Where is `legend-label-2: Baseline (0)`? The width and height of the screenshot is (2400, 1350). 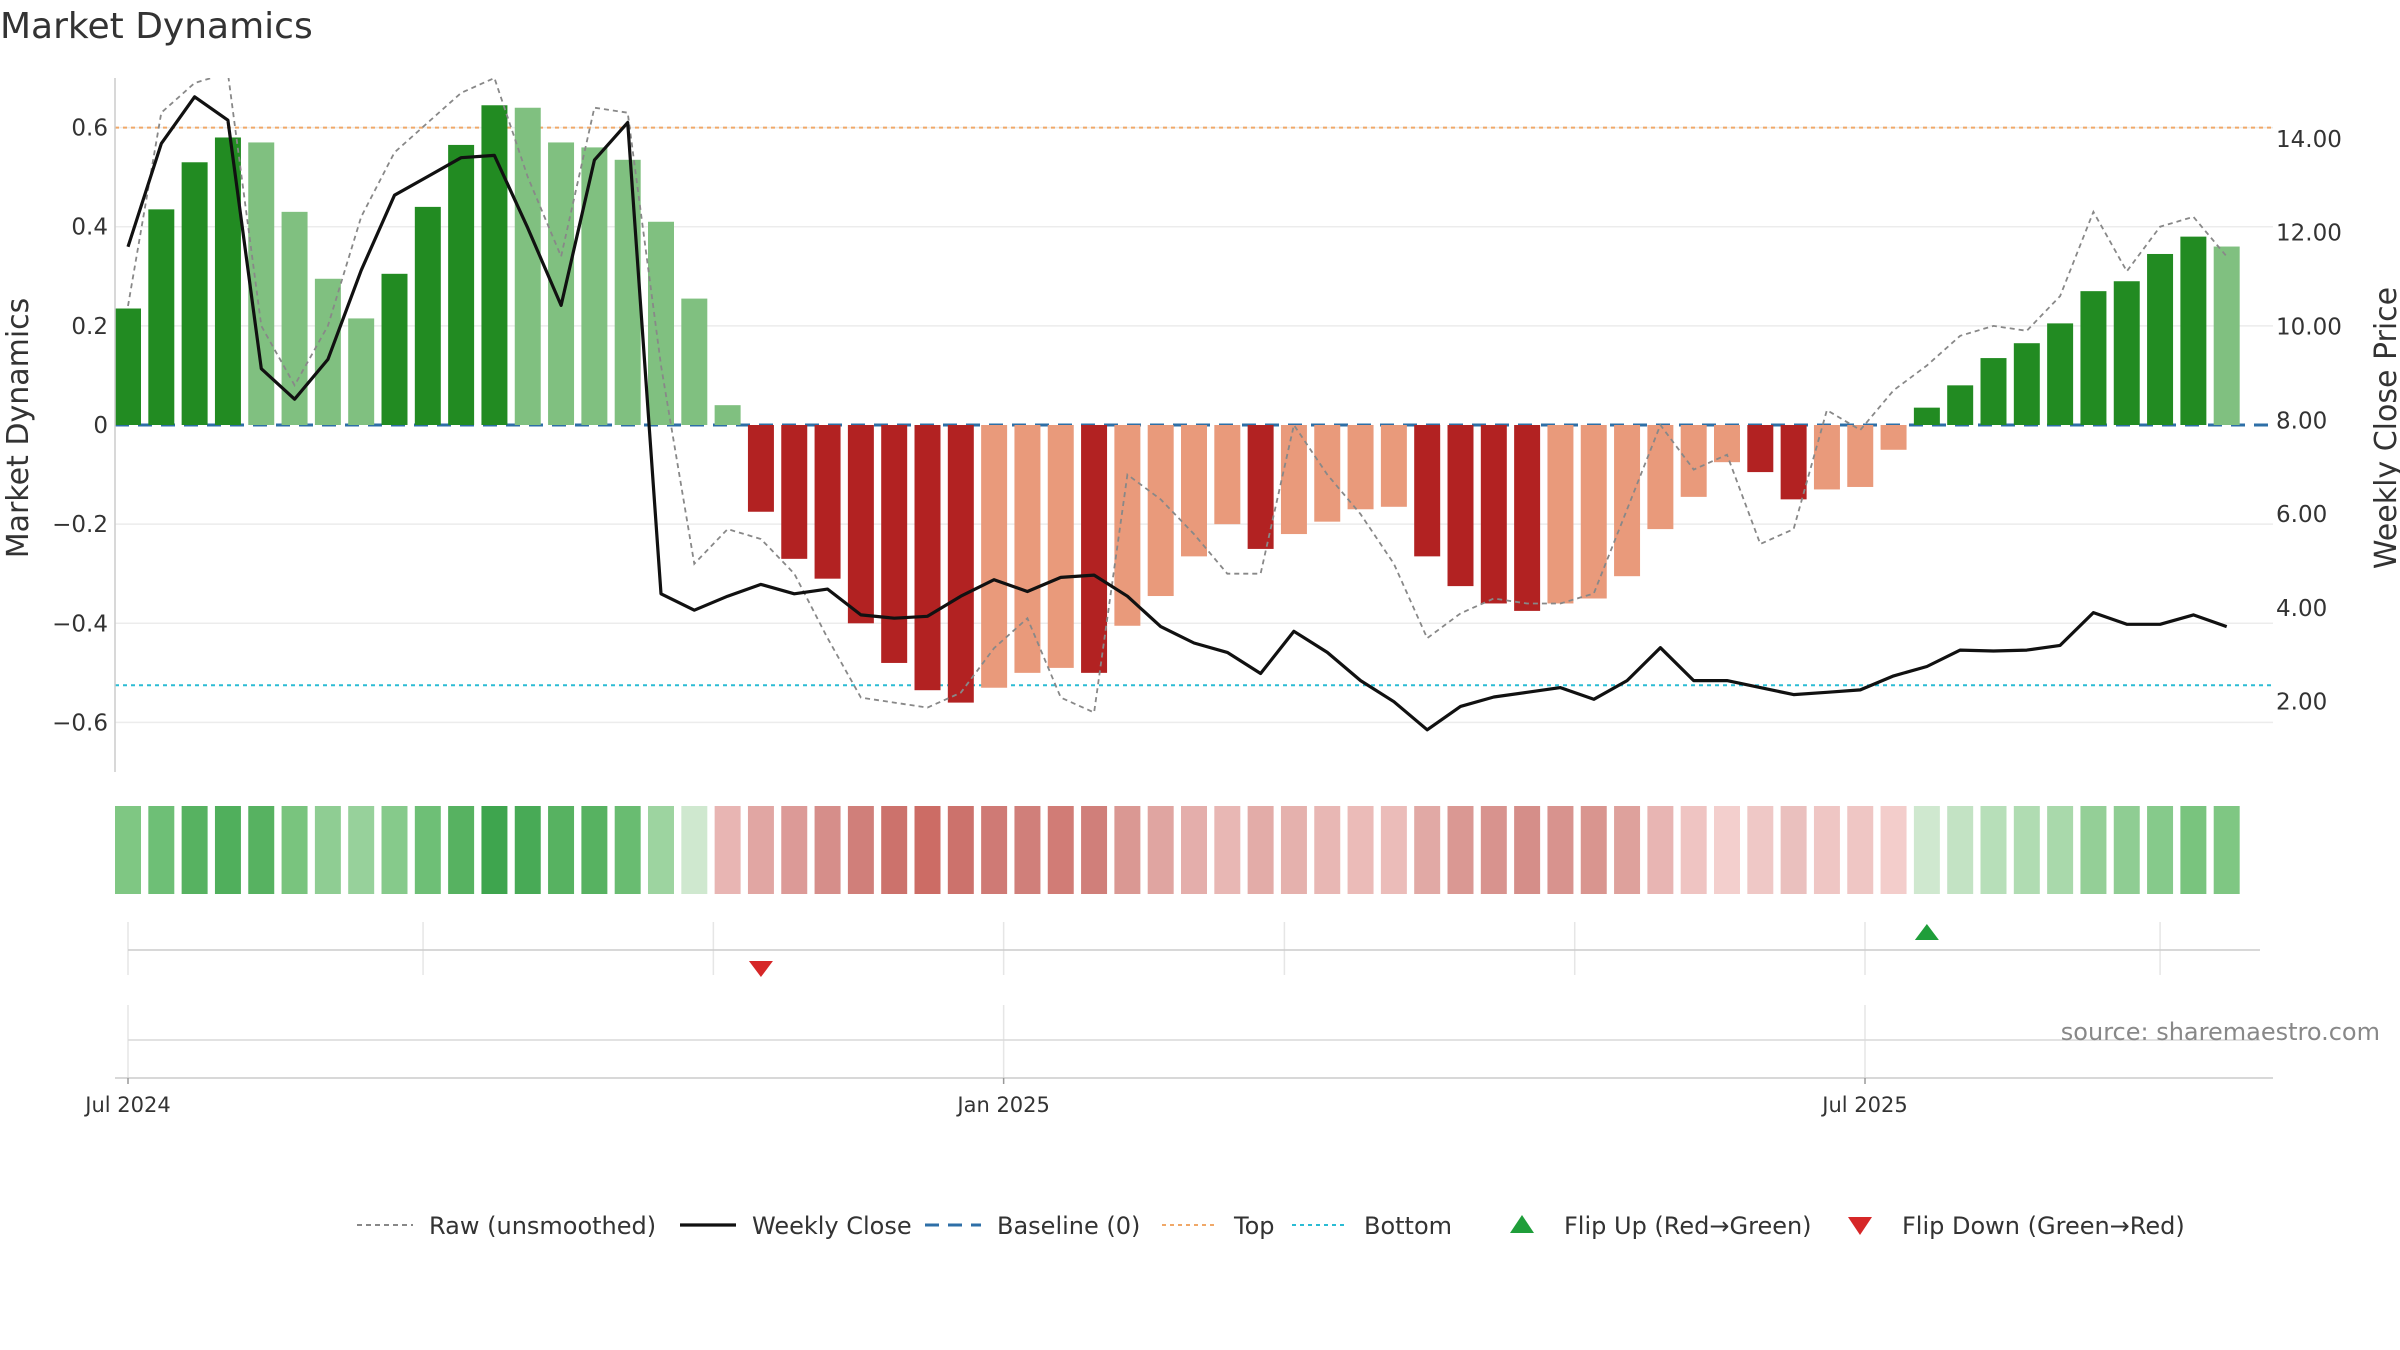
legend-label-2: Baseline (0) is located at coordinates (1068, 1226).